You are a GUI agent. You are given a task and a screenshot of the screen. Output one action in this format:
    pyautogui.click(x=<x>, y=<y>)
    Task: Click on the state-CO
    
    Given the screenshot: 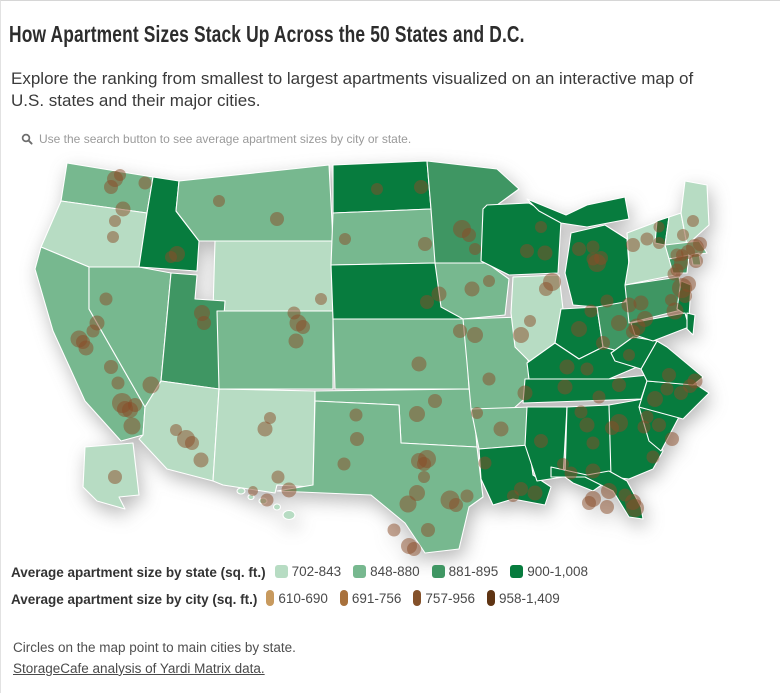 What is the action you would take?
    pyautogui.click(x=275, y=350)
    